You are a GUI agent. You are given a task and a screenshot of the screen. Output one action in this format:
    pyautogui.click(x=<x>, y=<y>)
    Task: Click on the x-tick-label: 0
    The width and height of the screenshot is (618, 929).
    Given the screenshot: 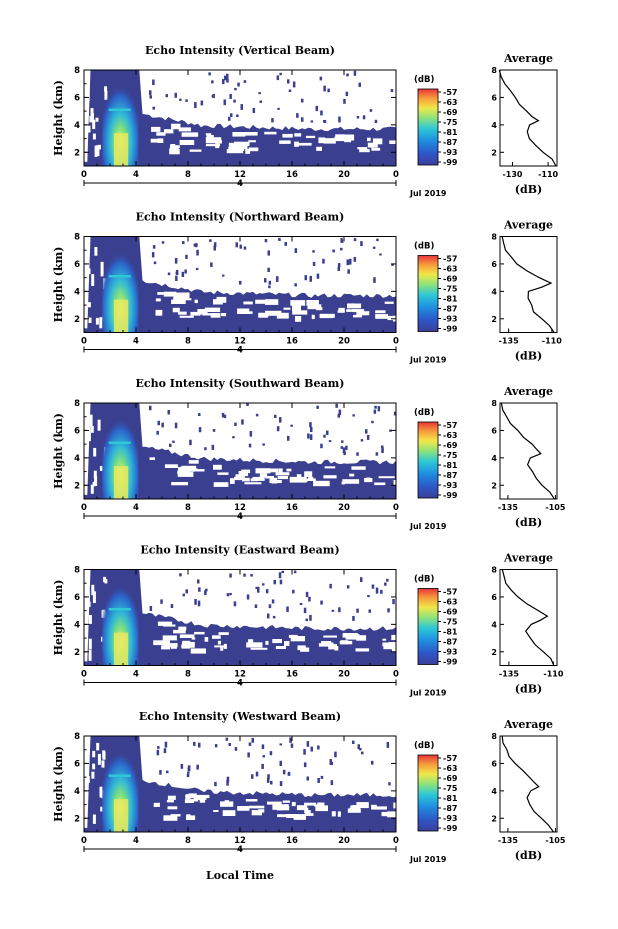 What is the action you would take?
    pyautogui.click(x=84, y=175)
    